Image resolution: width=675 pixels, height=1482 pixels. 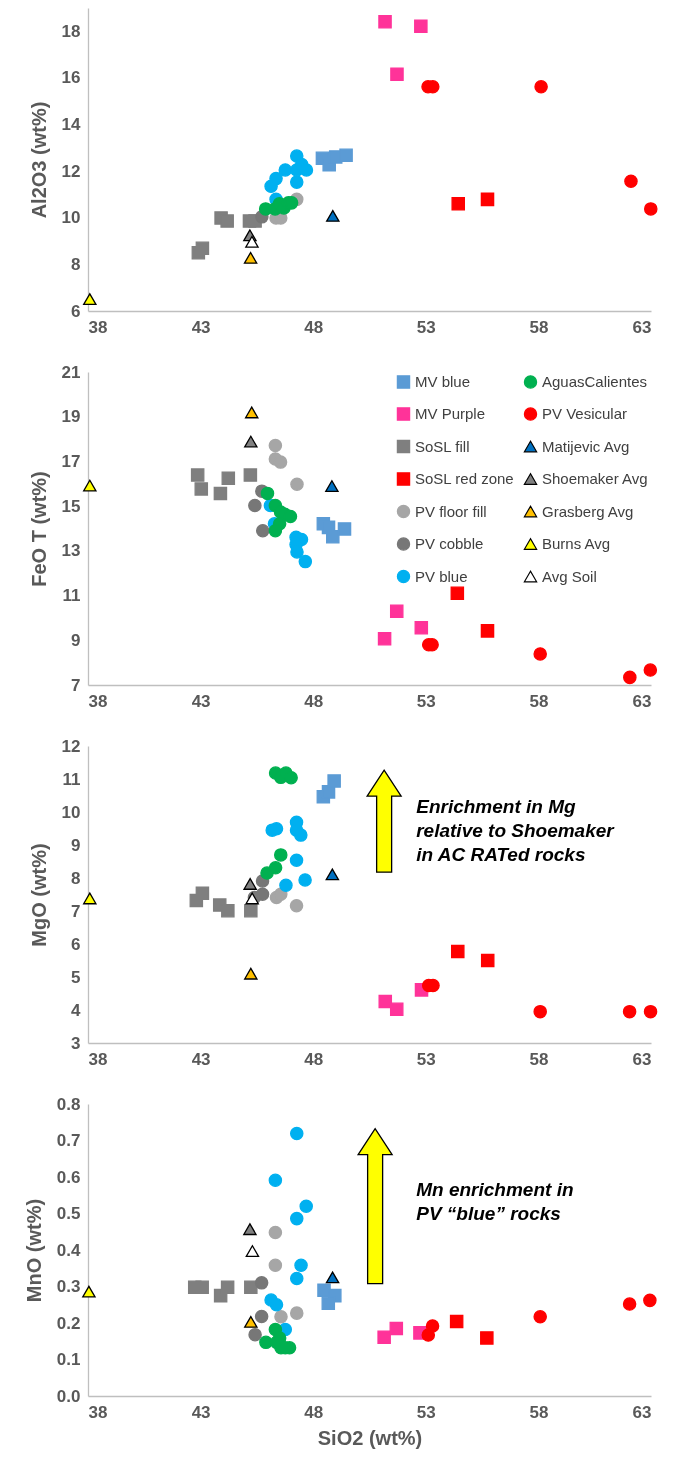 I want to click on y-tick-label: 21, so click(x=71, y=372).